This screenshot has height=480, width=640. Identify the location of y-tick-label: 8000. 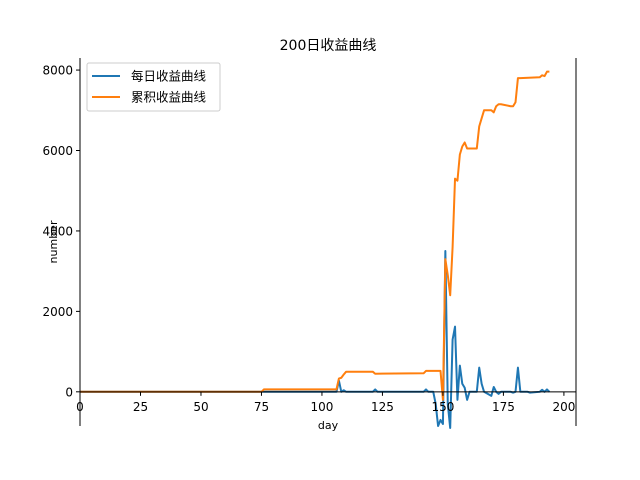
(57, 71).